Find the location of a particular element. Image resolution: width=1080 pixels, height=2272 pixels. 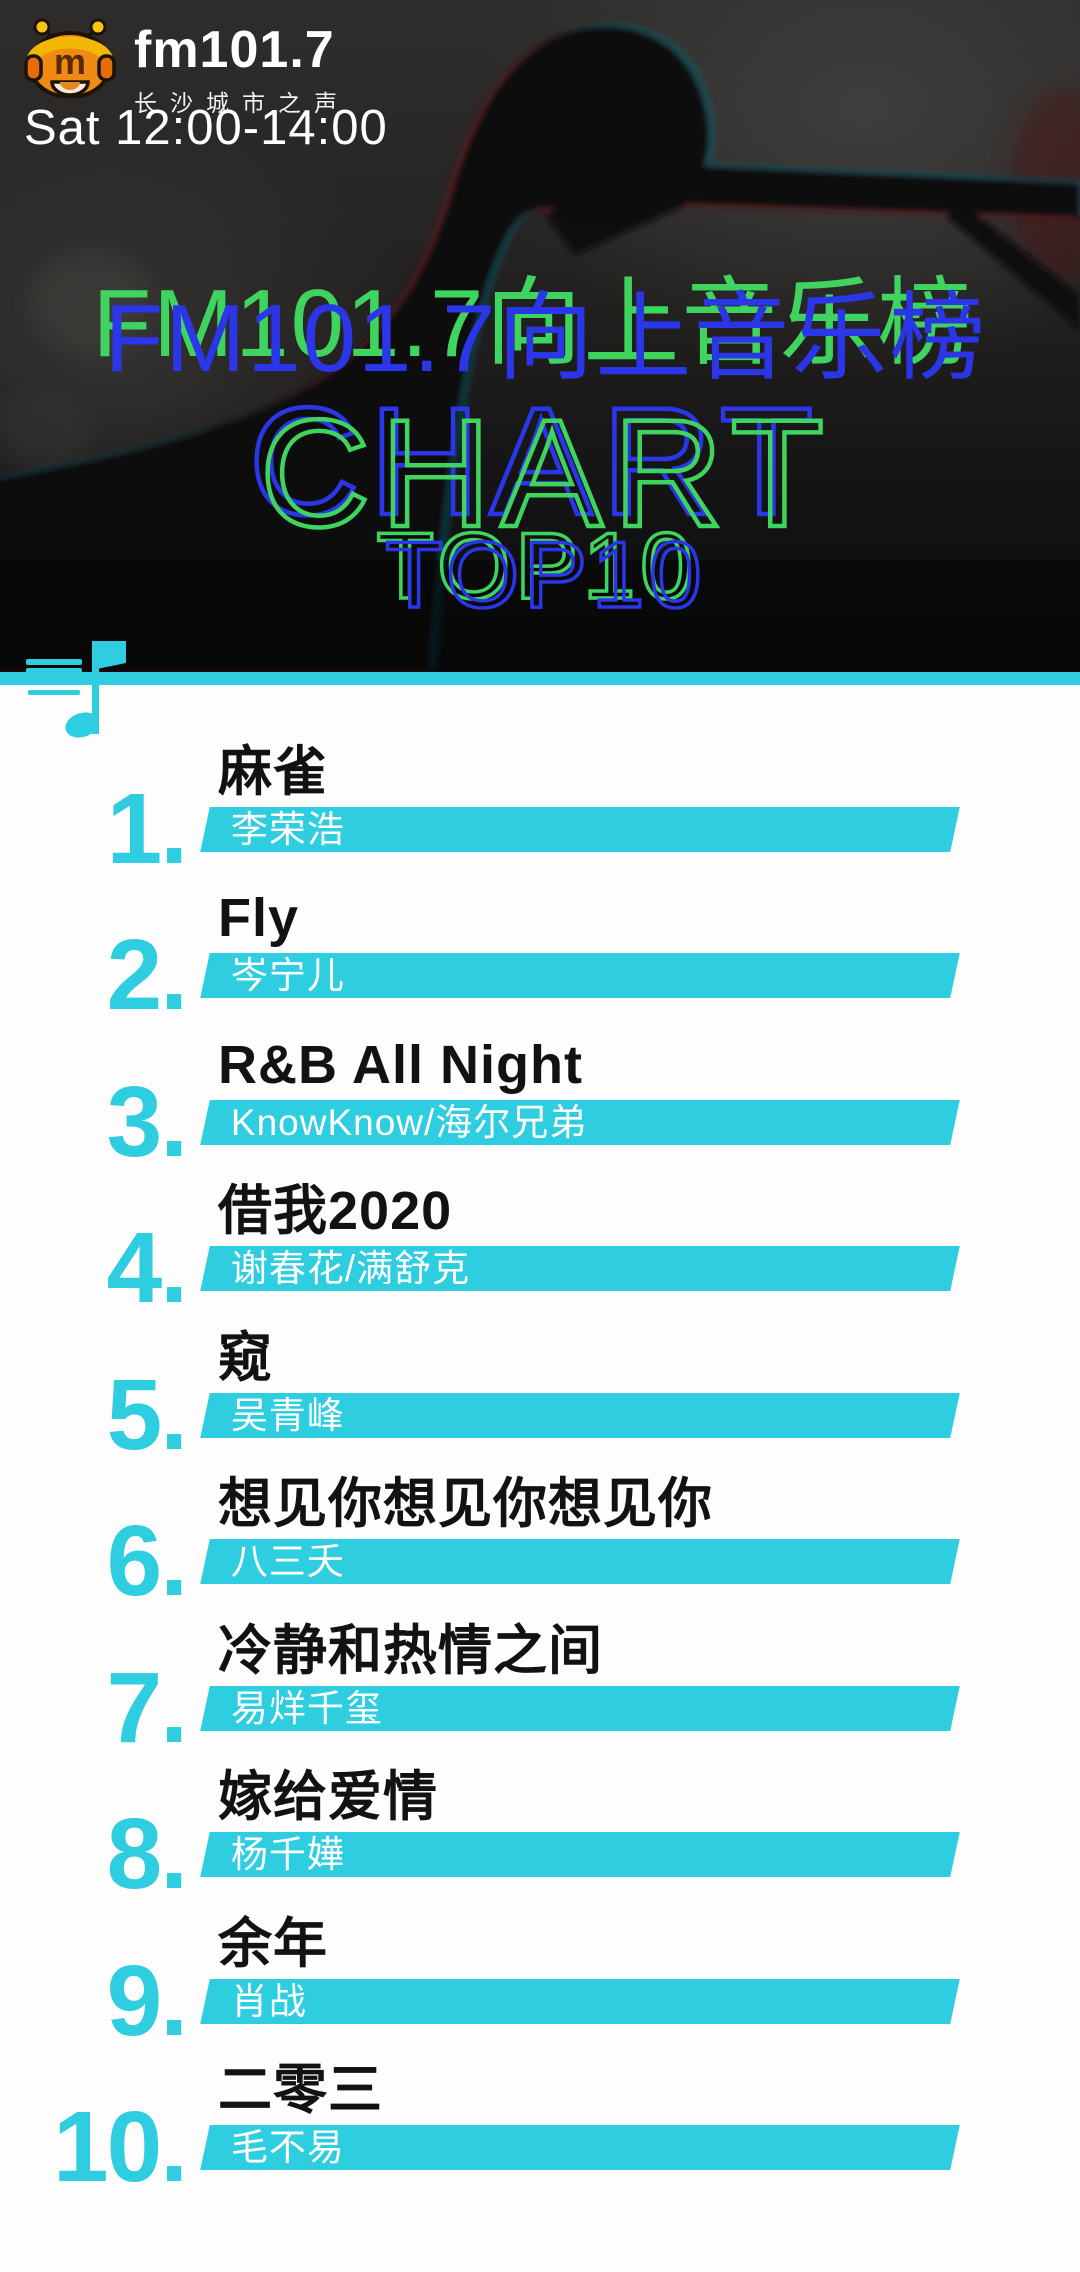

song-title: 麻雀 is located at coordinates (273, 772).